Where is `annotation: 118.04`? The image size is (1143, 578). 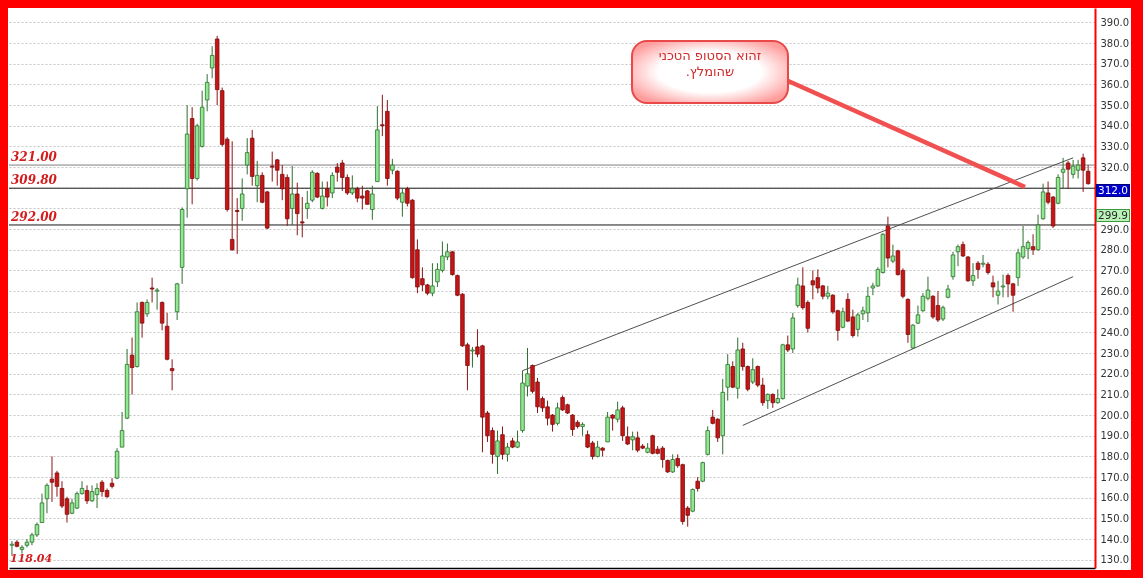
annotation: 118.04 is located at coordinates (31, 558).